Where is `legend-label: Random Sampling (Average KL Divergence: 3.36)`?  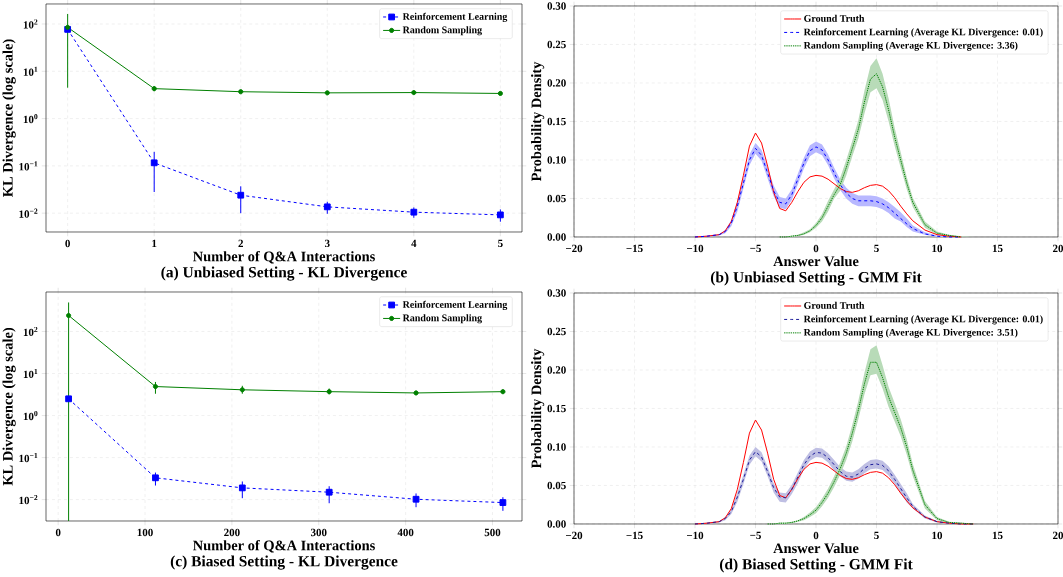
legend-label: Random Sampling (Average KL Divergence: 3.36) is located at coordinates (910, 46).